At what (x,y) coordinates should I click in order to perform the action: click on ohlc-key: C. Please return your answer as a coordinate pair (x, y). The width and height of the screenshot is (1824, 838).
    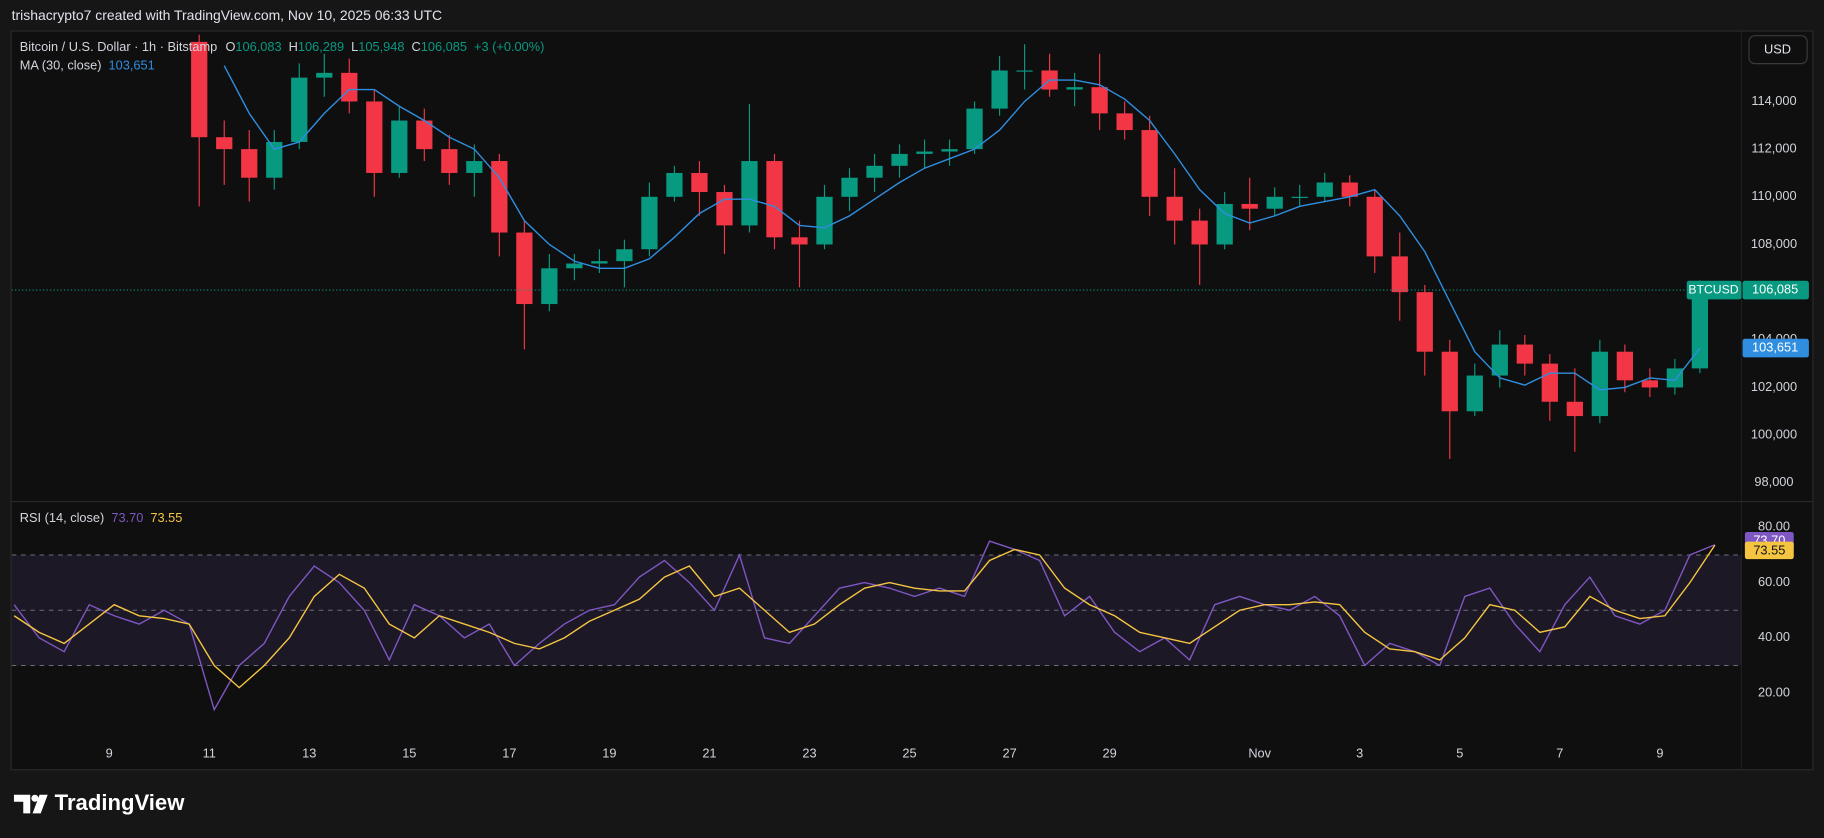
    Looking at the image, I should click on (416, 46).